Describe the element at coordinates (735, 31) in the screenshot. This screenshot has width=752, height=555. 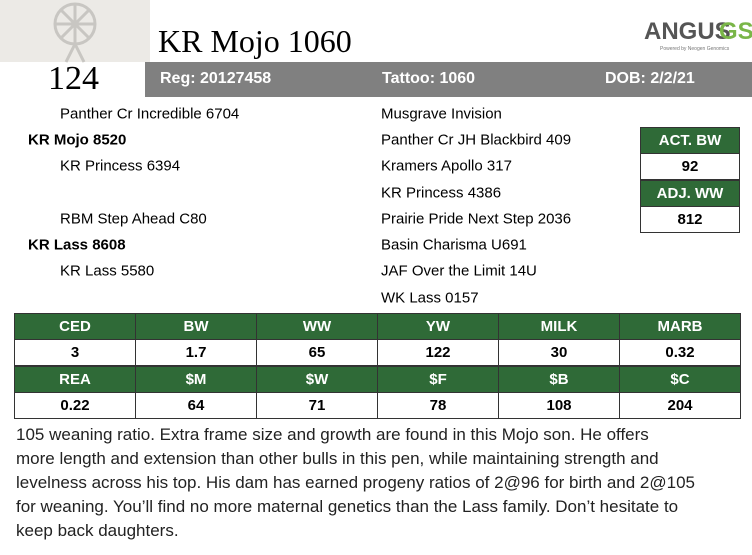
I see `logo-suffix: GS` at that location.